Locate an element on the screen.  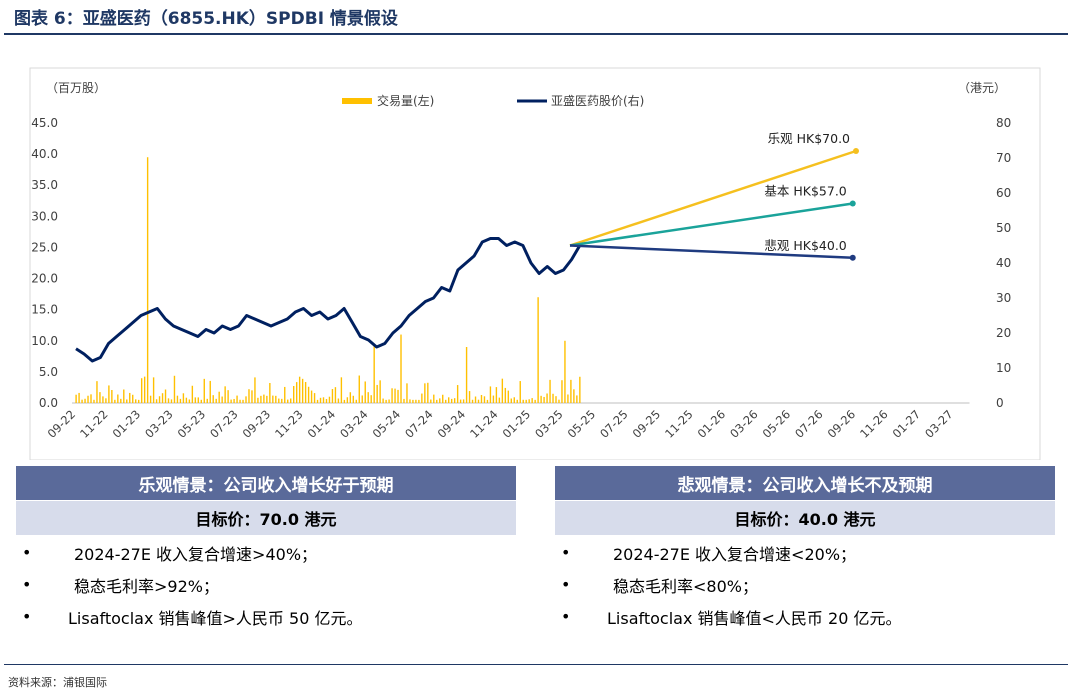
right-y-tick-label: 40 is located at coordinates (1003, 263).